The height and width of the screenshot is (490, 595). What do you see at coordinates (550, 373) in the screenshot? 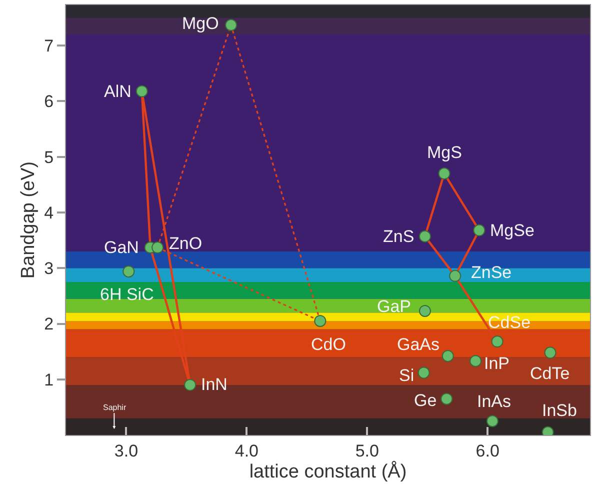
I see `annotation: CdTe` at bounding box center [550, 373].